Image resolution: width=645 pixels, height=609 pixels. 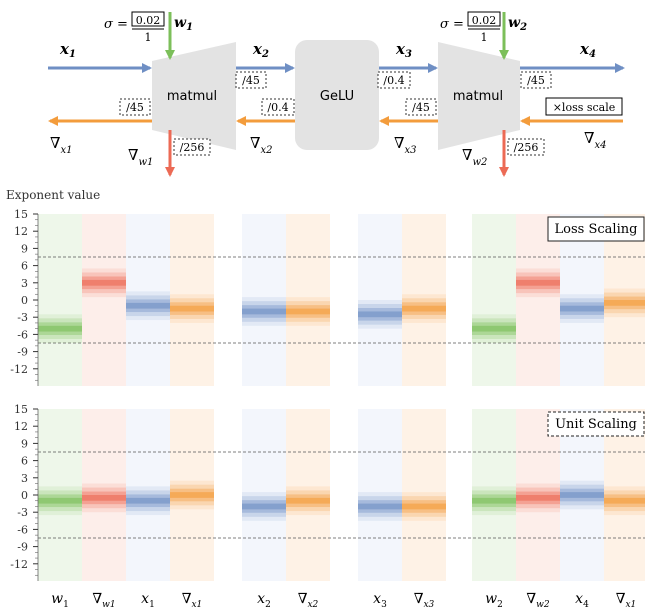 I want to click on panel-title-box, so click(x=596, y=424).